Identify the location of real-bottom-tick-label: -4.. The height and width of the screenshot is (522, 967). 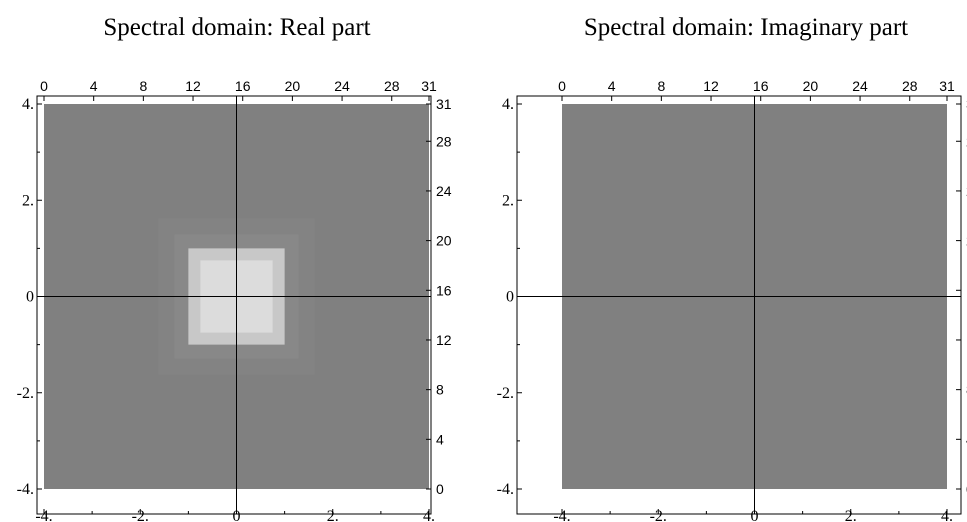
(43, 515).